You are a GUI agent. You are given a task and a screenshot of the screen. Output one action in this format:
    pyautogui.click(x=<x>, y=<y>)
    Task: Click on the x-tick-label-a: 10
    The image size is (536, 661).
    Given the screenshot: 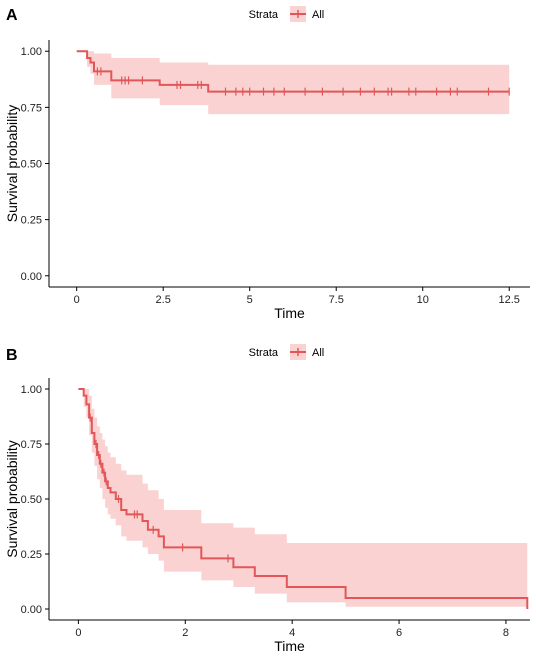 What is the action you would take?
    pyautogui.click(x=423, y=300)
    